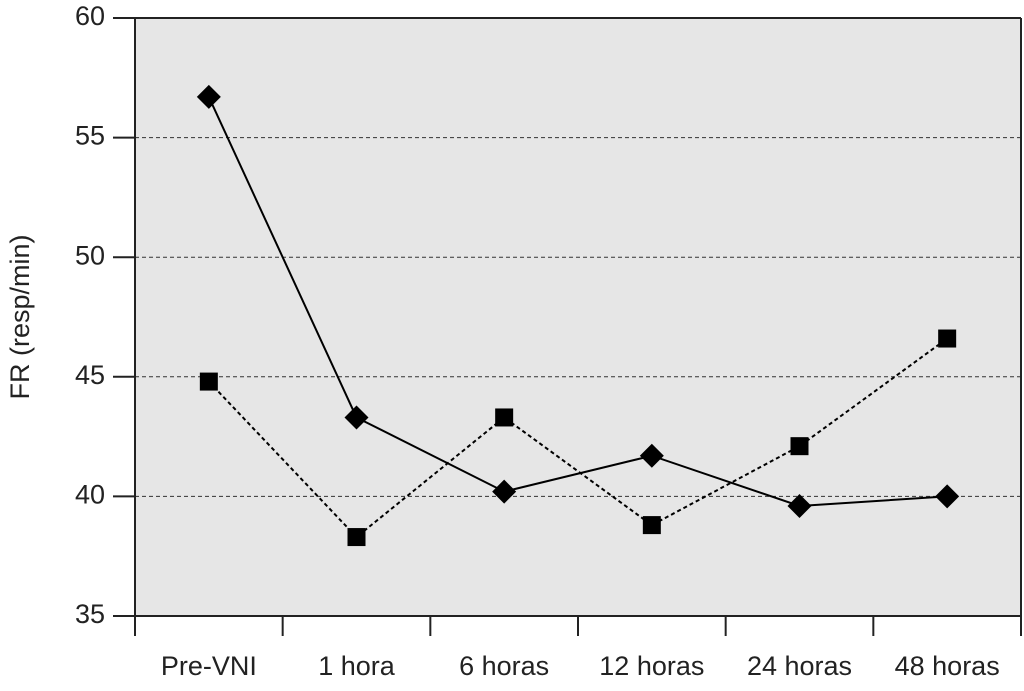 This screenshot has width=1024, height=691. What do you see at coordinates (799, 666) in the screenshot?
I see `x-tick-label: 24 horas` at bounding box center [799, 666].